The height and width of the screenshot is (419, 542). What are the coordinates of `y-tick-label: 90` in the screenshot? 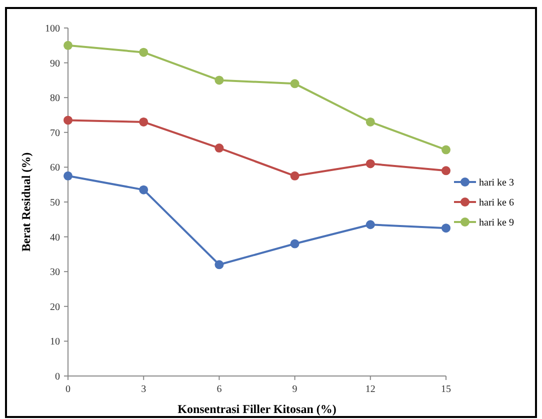 It's located at (55, 64).